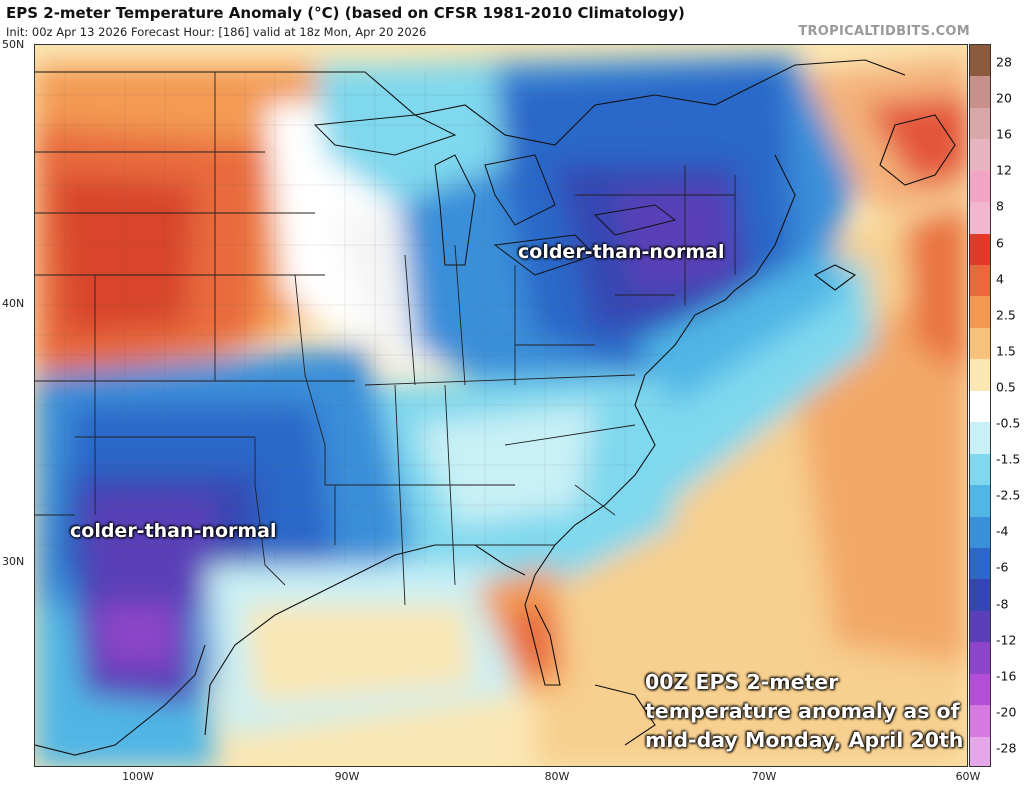  I want to click on lat-label-40n: 40N, so click(13, 303).